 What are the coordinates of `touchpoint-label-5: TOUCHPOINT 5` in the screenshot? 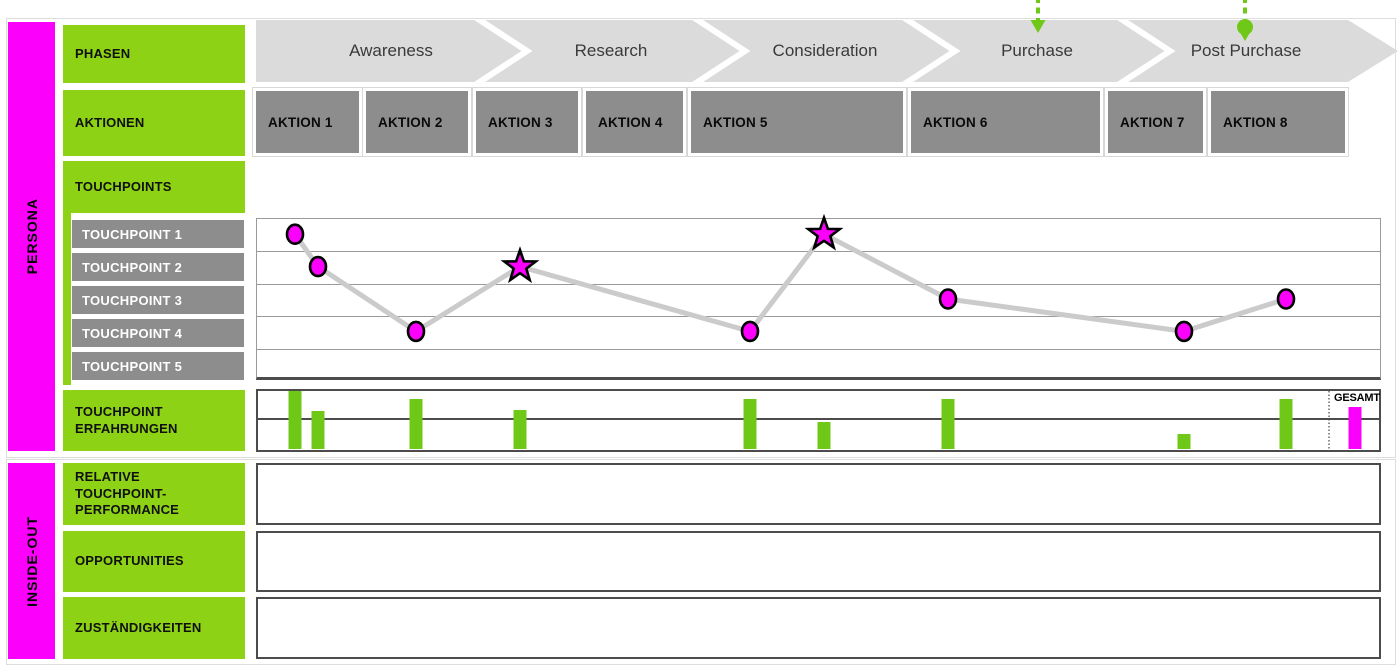 It's located at (158, 366).